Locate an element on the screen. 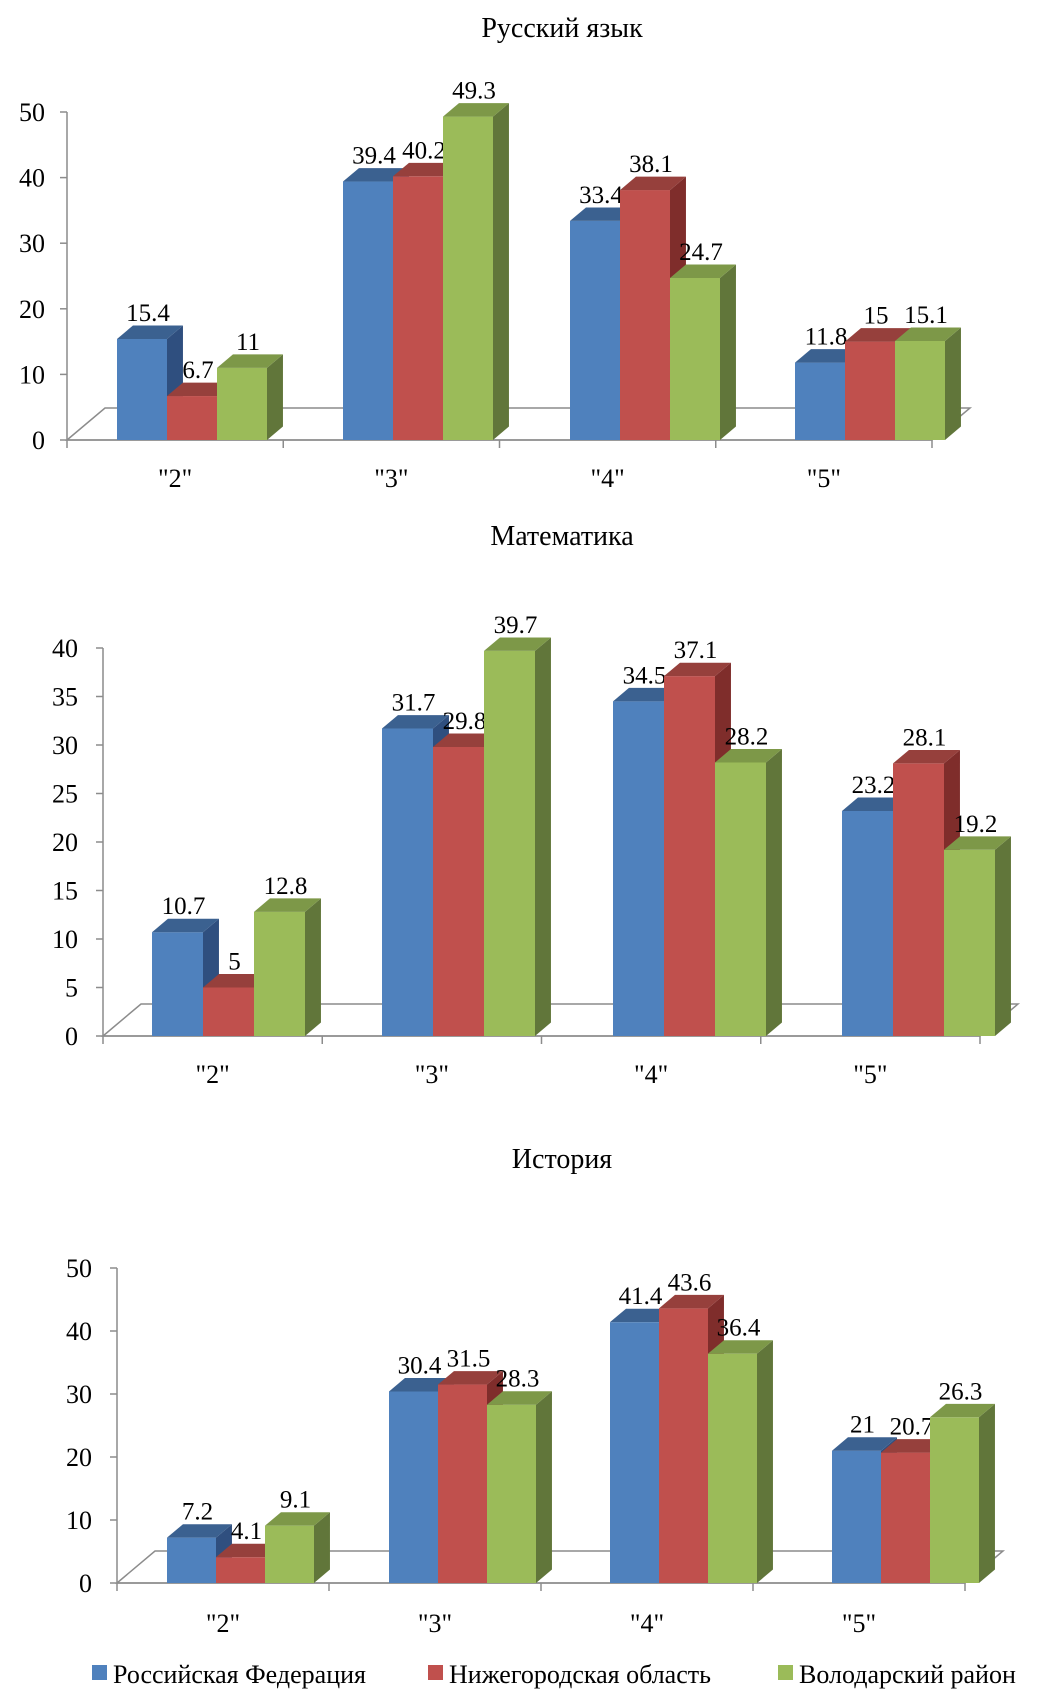 Image resolution: width=1053 pixels, height=1697 pixels. data-label: 39.4 is located at coordinates (374, 156).